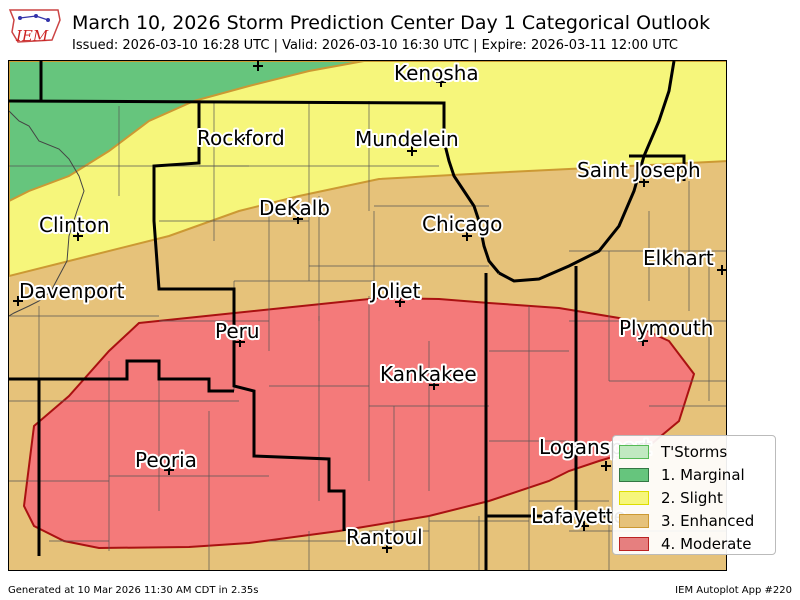 This screenshot has height=600, width=800. I want to click on city-label-peoria: Peoria, so click(166, 460).